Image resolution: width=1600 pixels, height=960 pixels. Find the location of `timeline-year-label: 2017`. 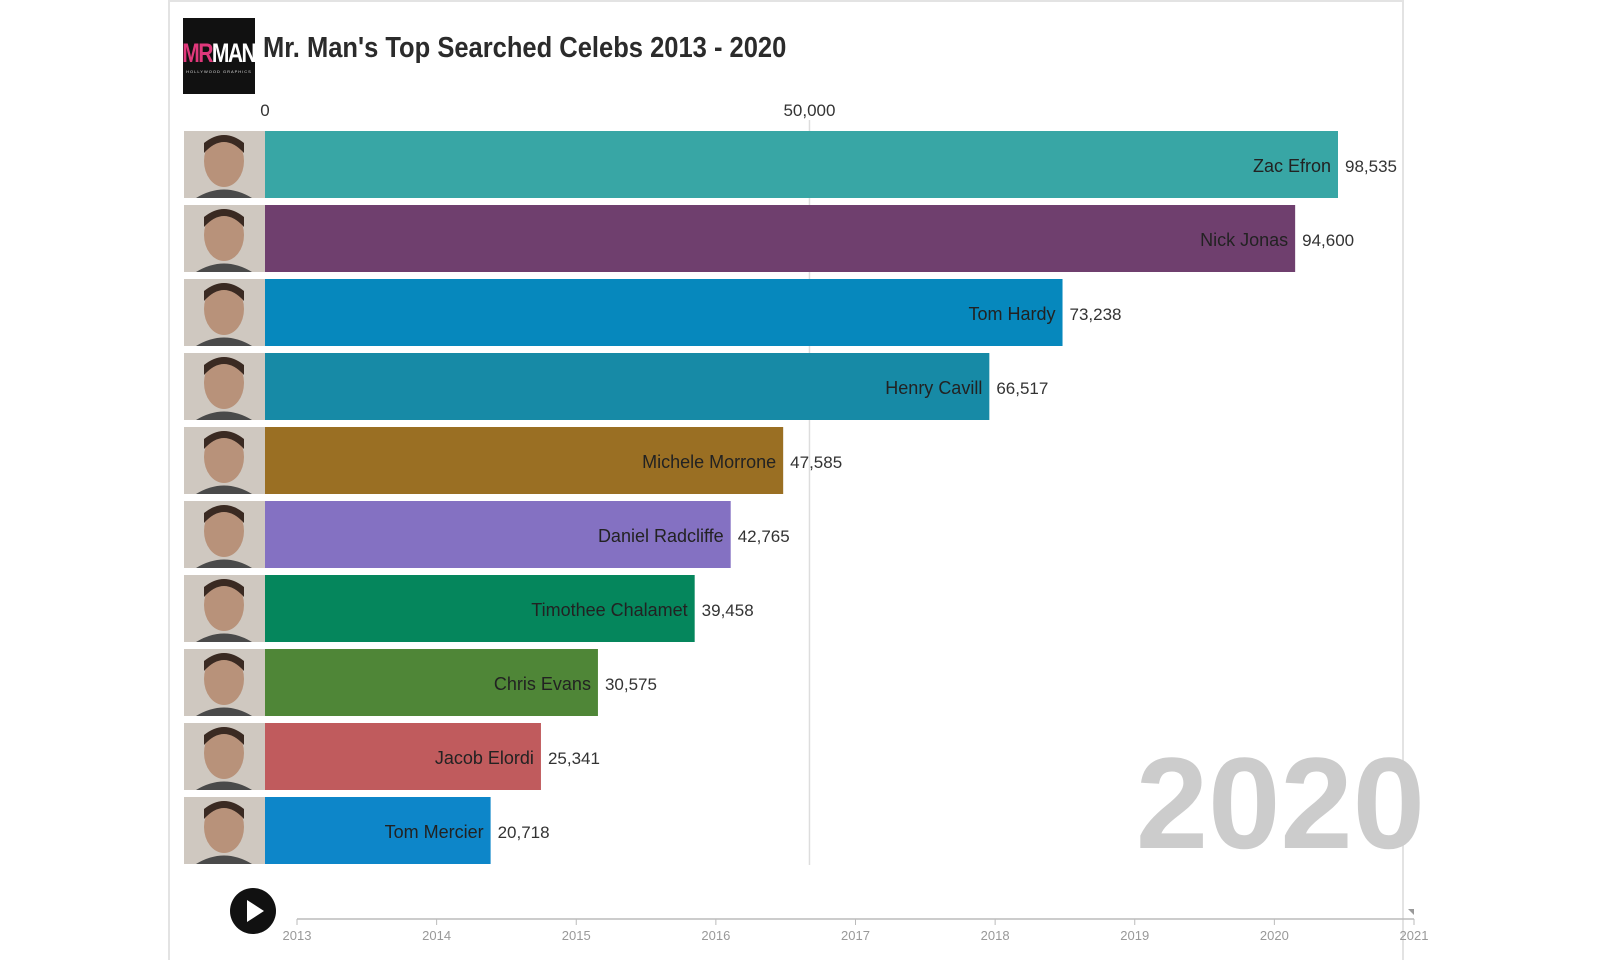

timeline-year-label: 2017 is located at coordinates (855, 935).